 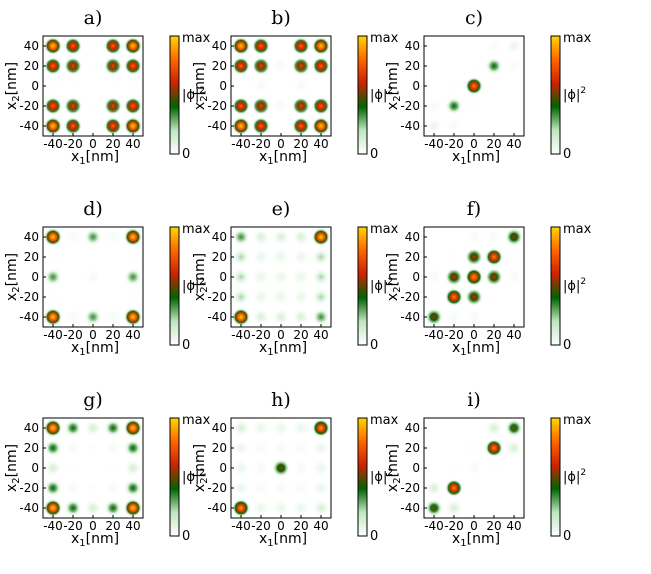 What do you see at coordinates (474, 18) in the screenshot?
I see `panel-label: c)` at bounding box center [474, 18].